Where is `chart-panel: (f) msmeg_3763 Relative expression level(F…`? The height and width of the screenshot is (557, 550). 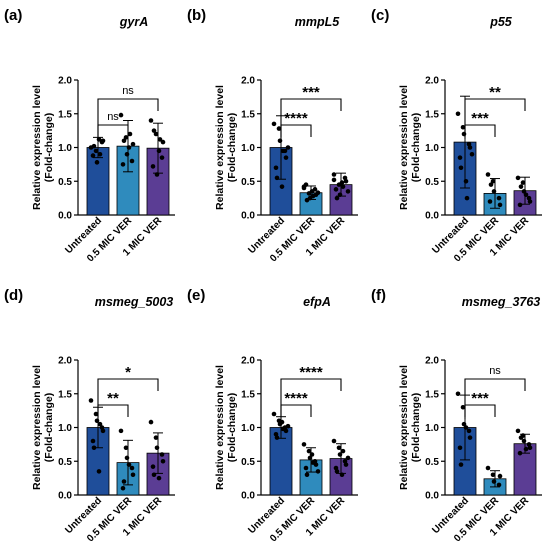 chart-panel: (f) msmeg_3763 Relative expression level(F… is located at coordinates (456, 415).